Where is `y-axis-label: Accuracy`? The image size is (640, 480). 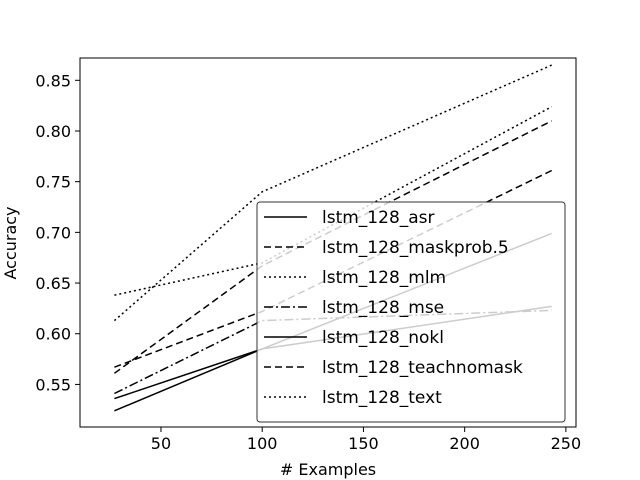 y-axis-label: Accuracy is located at coordinates (10, 242).